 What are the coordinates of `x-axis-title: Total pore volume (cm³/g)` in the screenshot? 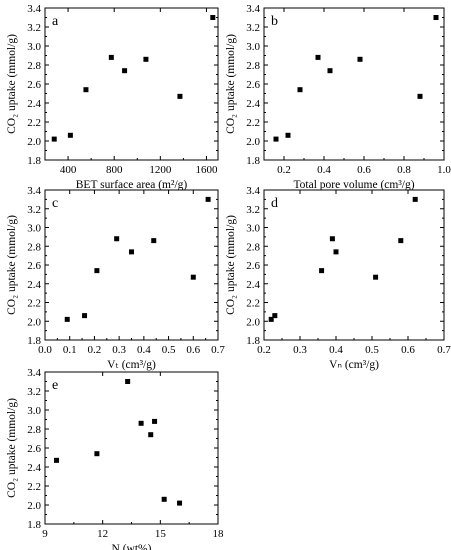 It's located at (353, 185).